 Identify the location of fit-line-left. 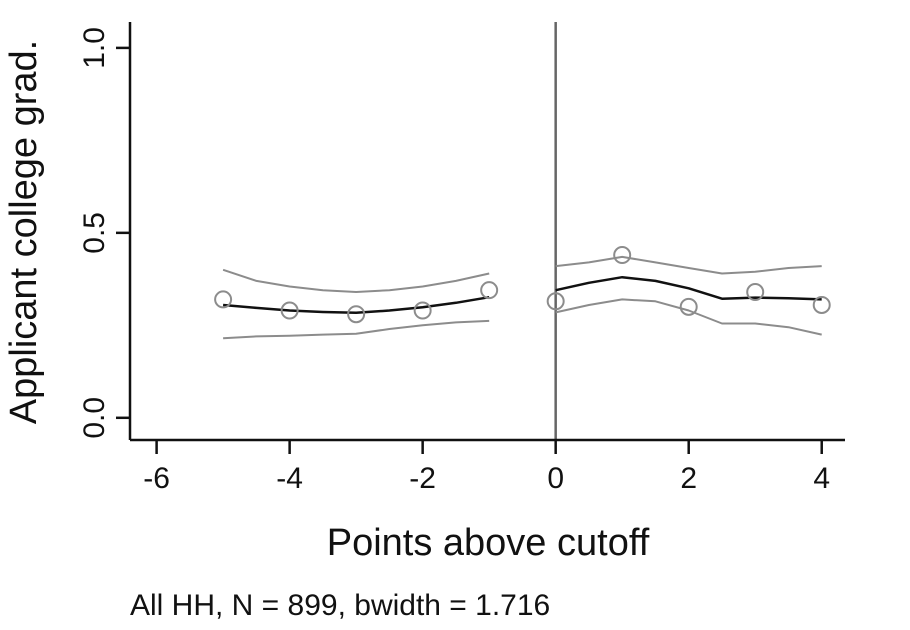
(356, 305).